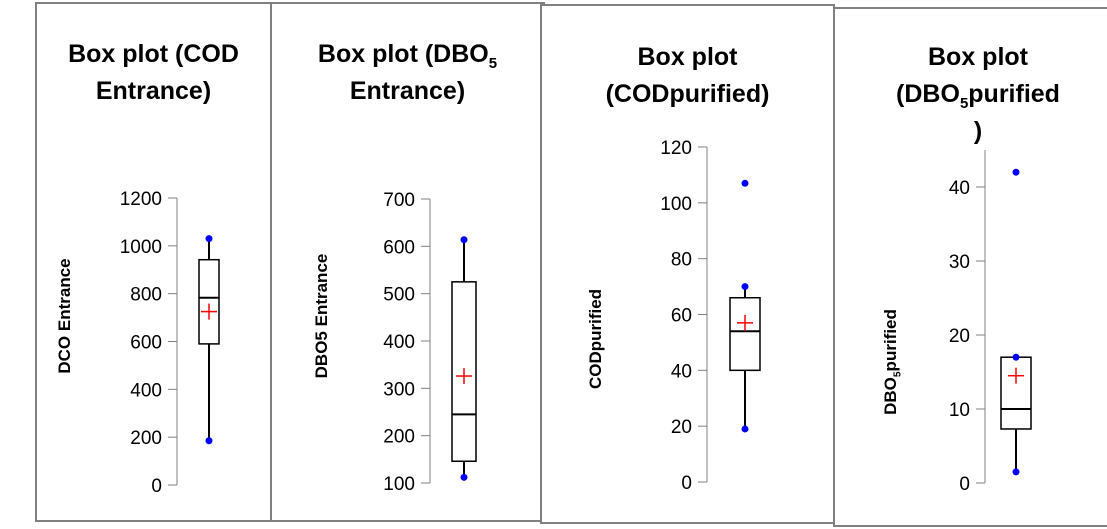 This screenshot has height=529, width=1107. What do you see at coordinates (681, 260) in the screenshot?
I see `y-tick-label: 80` at bounding box center [681, 260].